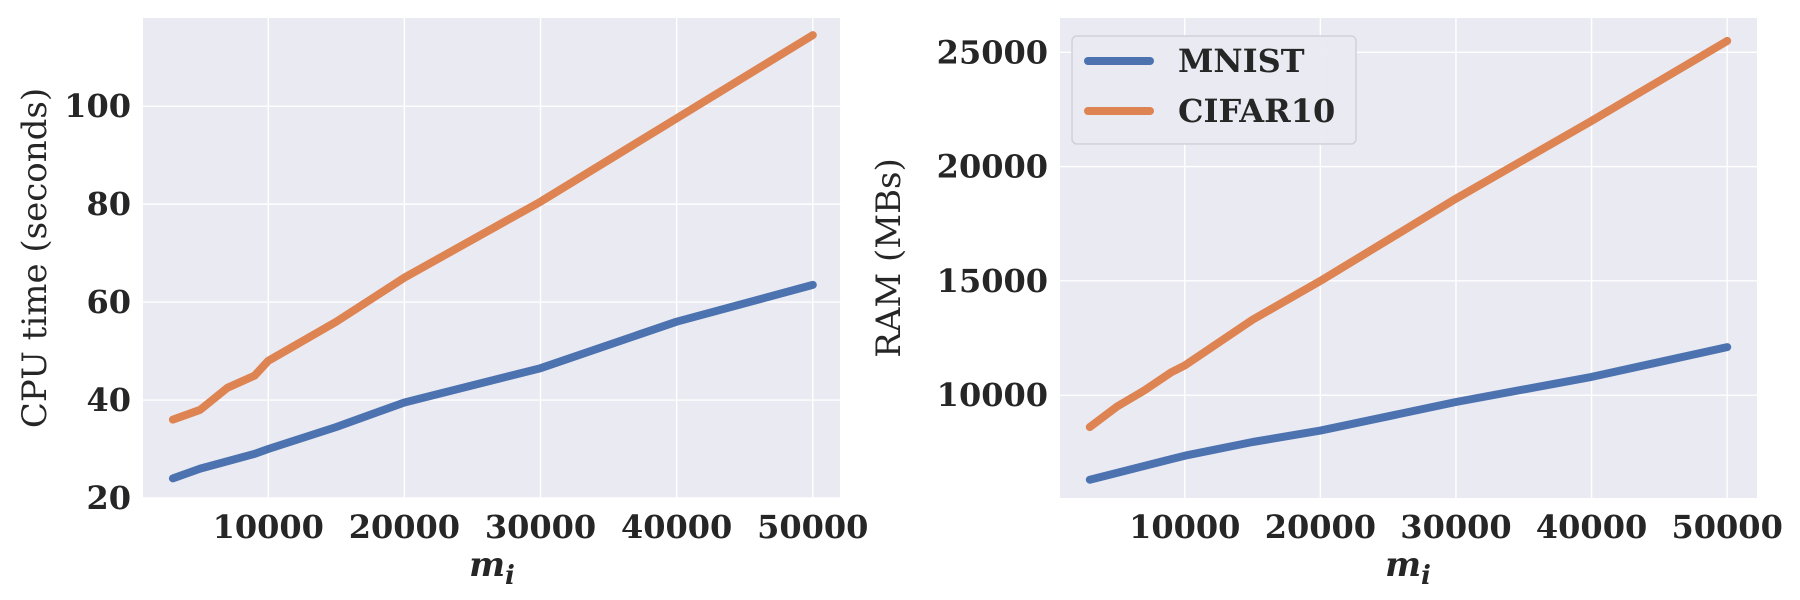 The height and width of the screenshot is (600, 1800). I want to click on cpu-time-x-tick-label: 10000, so click(268, 527).